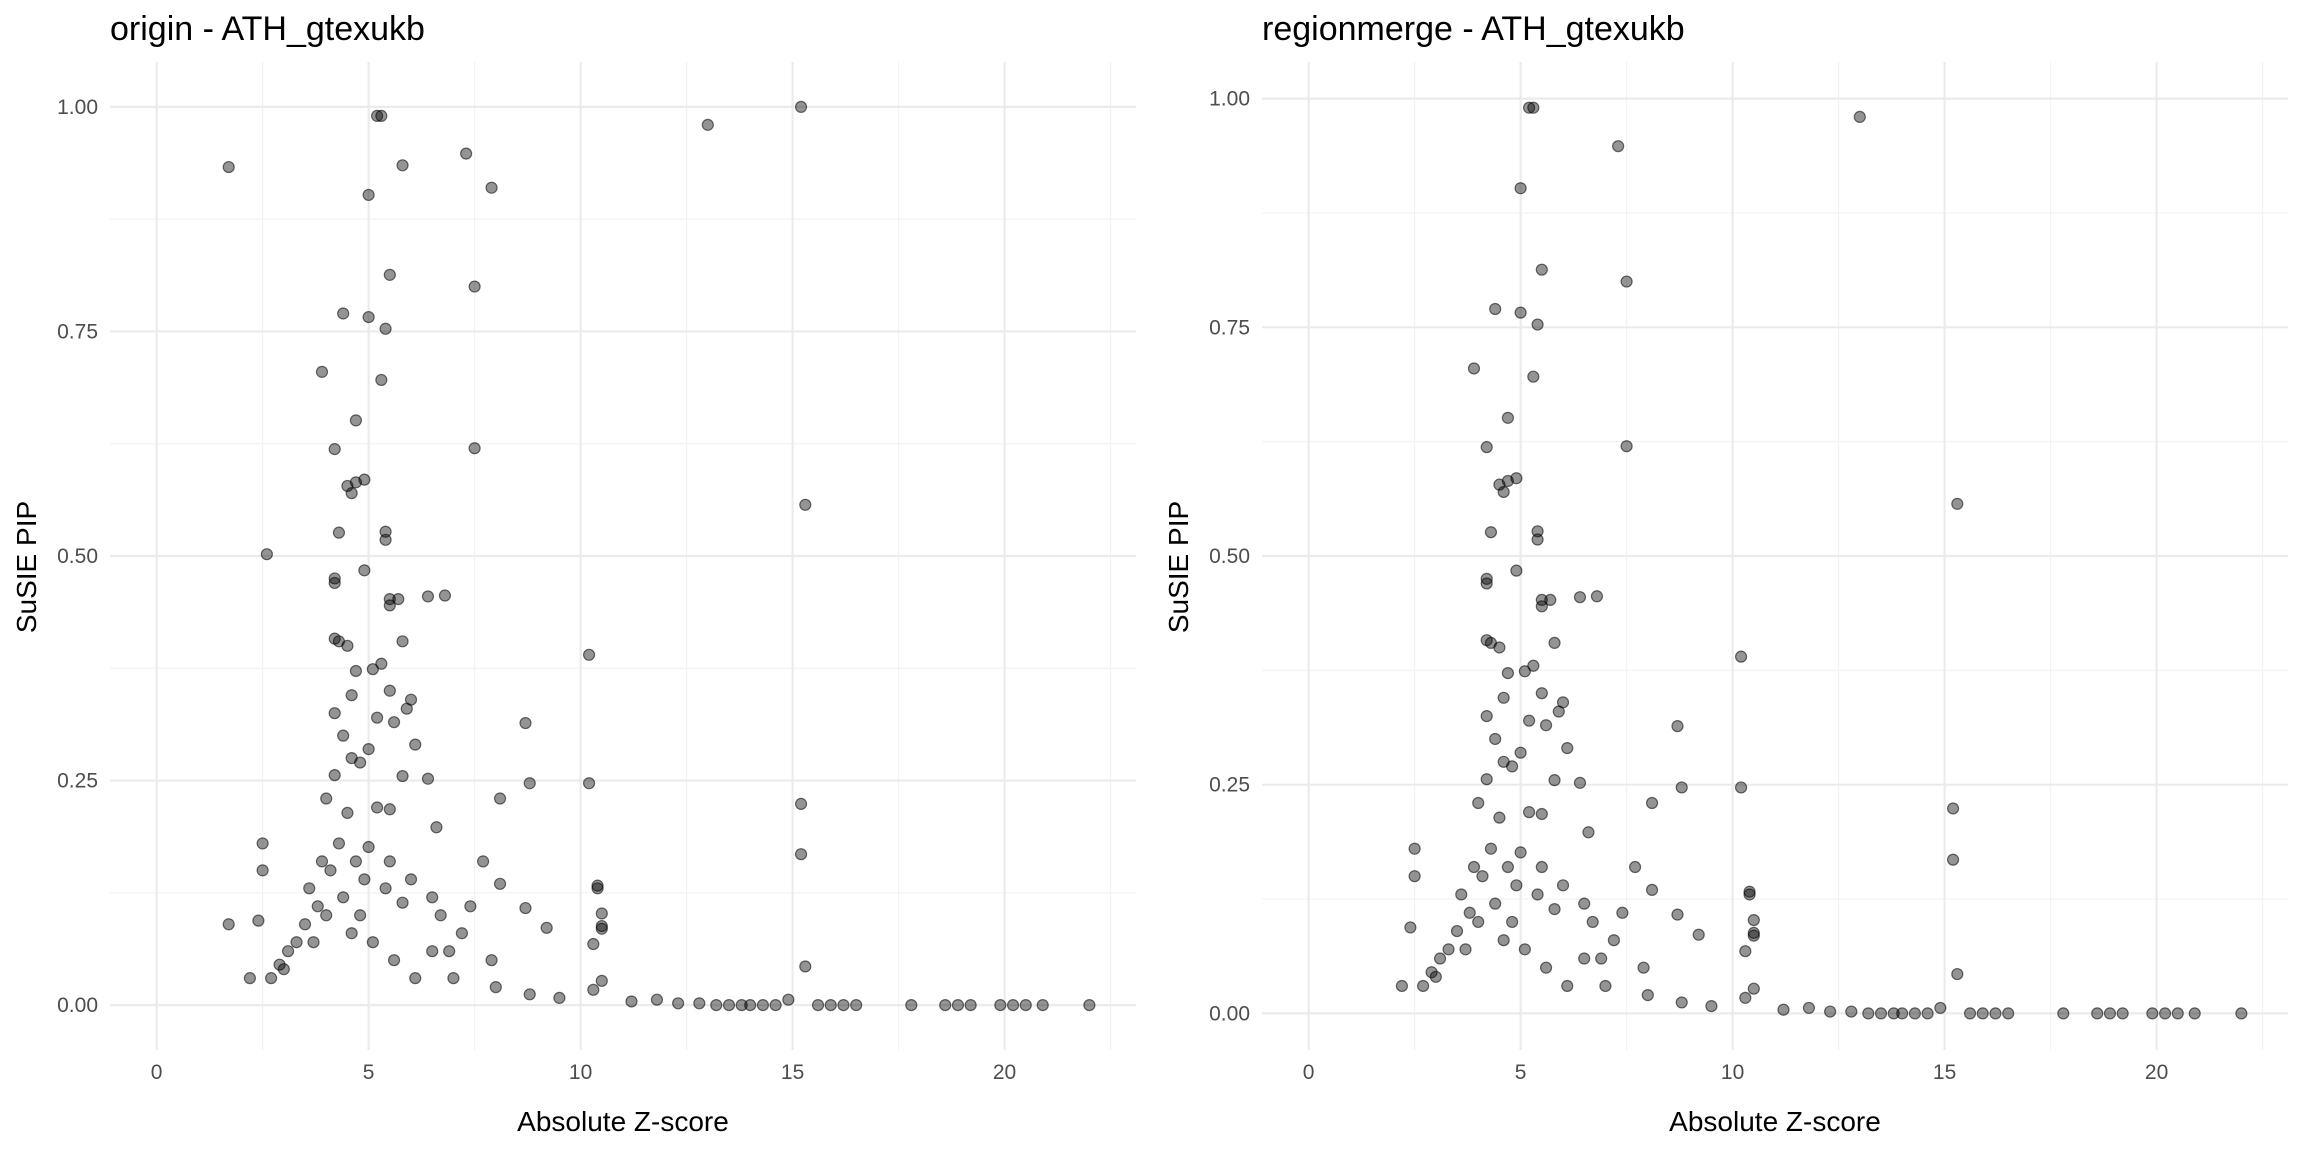 Image resolution: width=2304 pixels, height=1152 pixels. What do you see at coordinates (157, 1072) in the screenshot?
I see `x-tick-label: 0` at bounding box center [157, 1072].